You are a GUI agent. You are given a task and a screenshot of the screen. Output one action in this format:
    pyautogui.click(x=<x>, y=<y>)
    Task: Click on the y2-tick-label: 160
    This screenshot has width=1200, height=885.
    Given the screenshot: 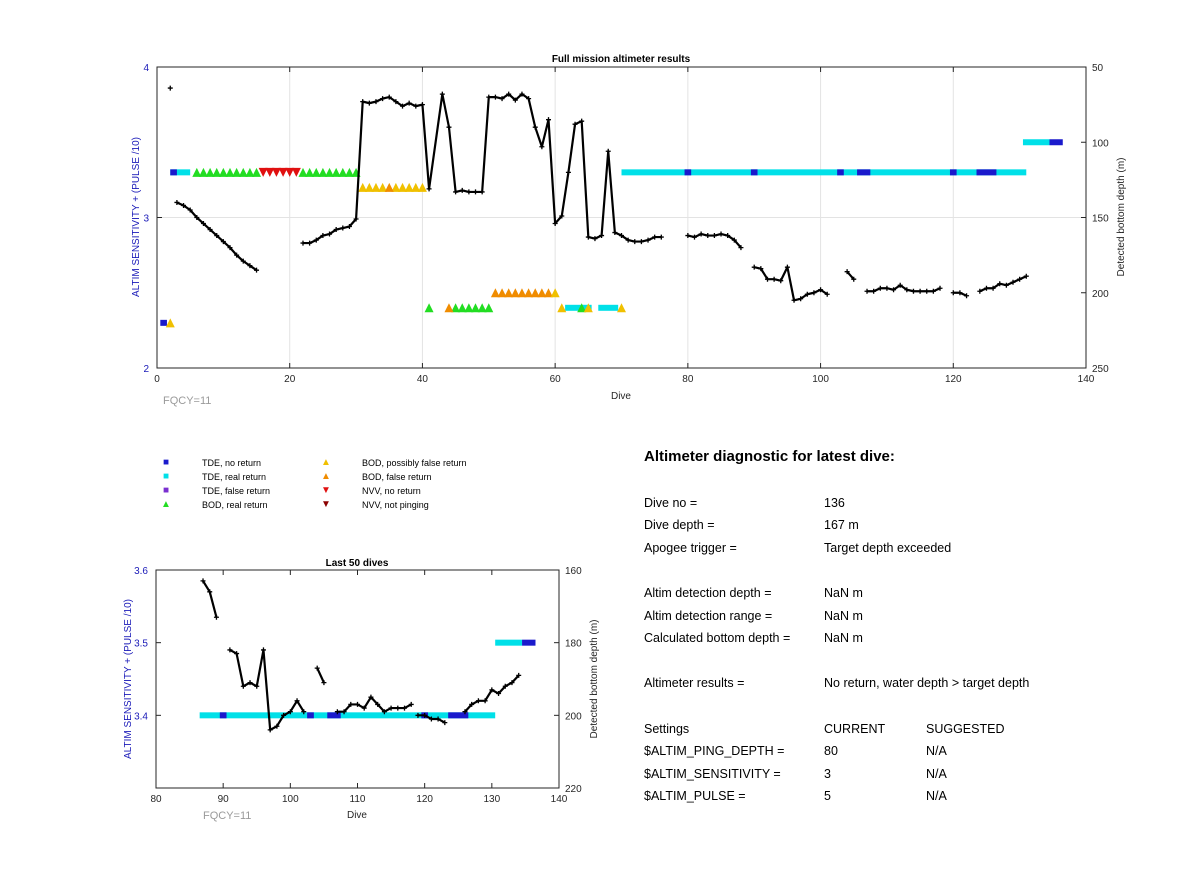 What is the action you would take?
    pyautogui.click(x=573, y=571)
    